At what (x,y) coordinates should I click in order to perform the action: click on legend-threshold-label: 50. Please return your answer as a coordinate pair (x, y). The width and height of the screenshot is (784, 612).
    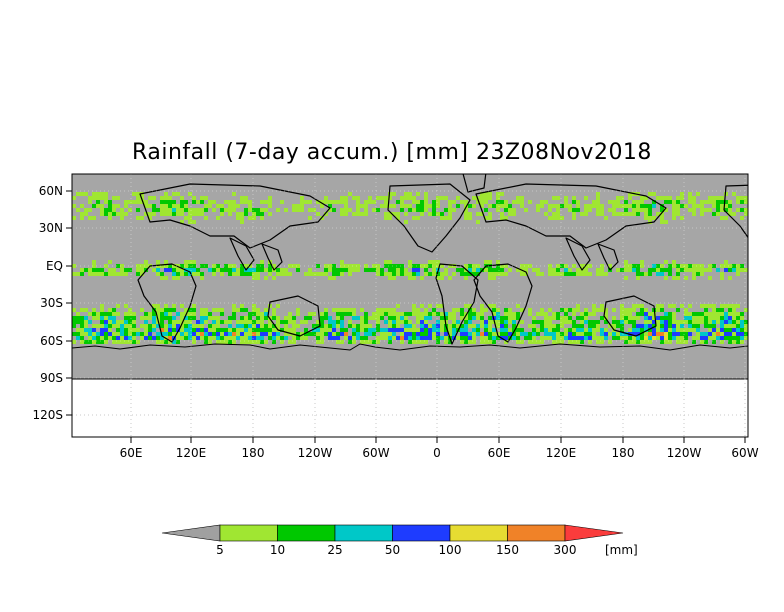
    Looking at the image, I should click on (392, 550).